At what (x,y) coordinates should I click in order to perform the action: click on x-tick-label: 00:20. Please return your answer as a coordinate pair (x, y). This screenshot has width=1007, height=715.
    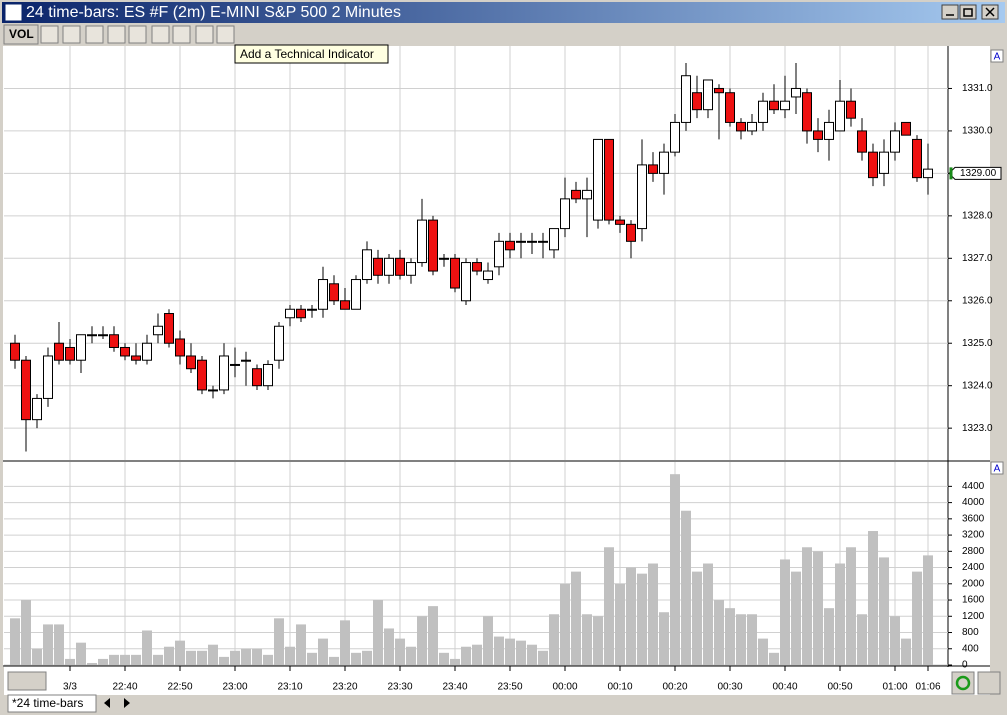
    Looking at the image, I should click on (674, 687).